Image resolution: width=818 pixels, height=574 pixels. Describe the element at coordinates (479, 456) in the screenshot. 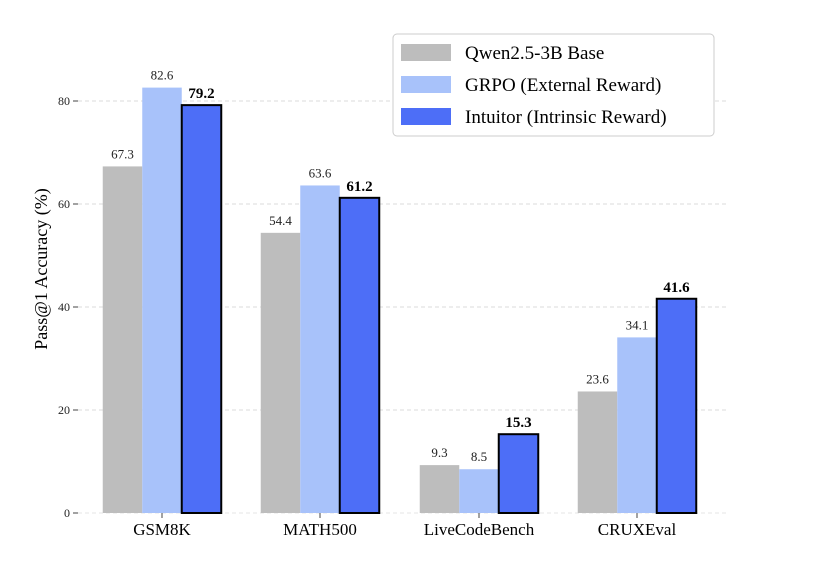

I see `data-label: 8.5` at that location.